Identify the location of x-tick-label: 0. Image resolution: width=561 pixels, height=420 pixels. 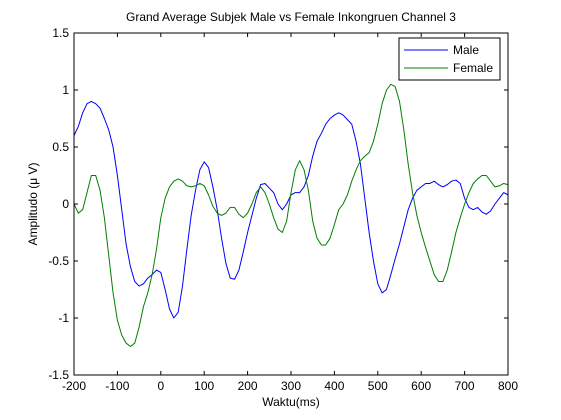
(160, 386).